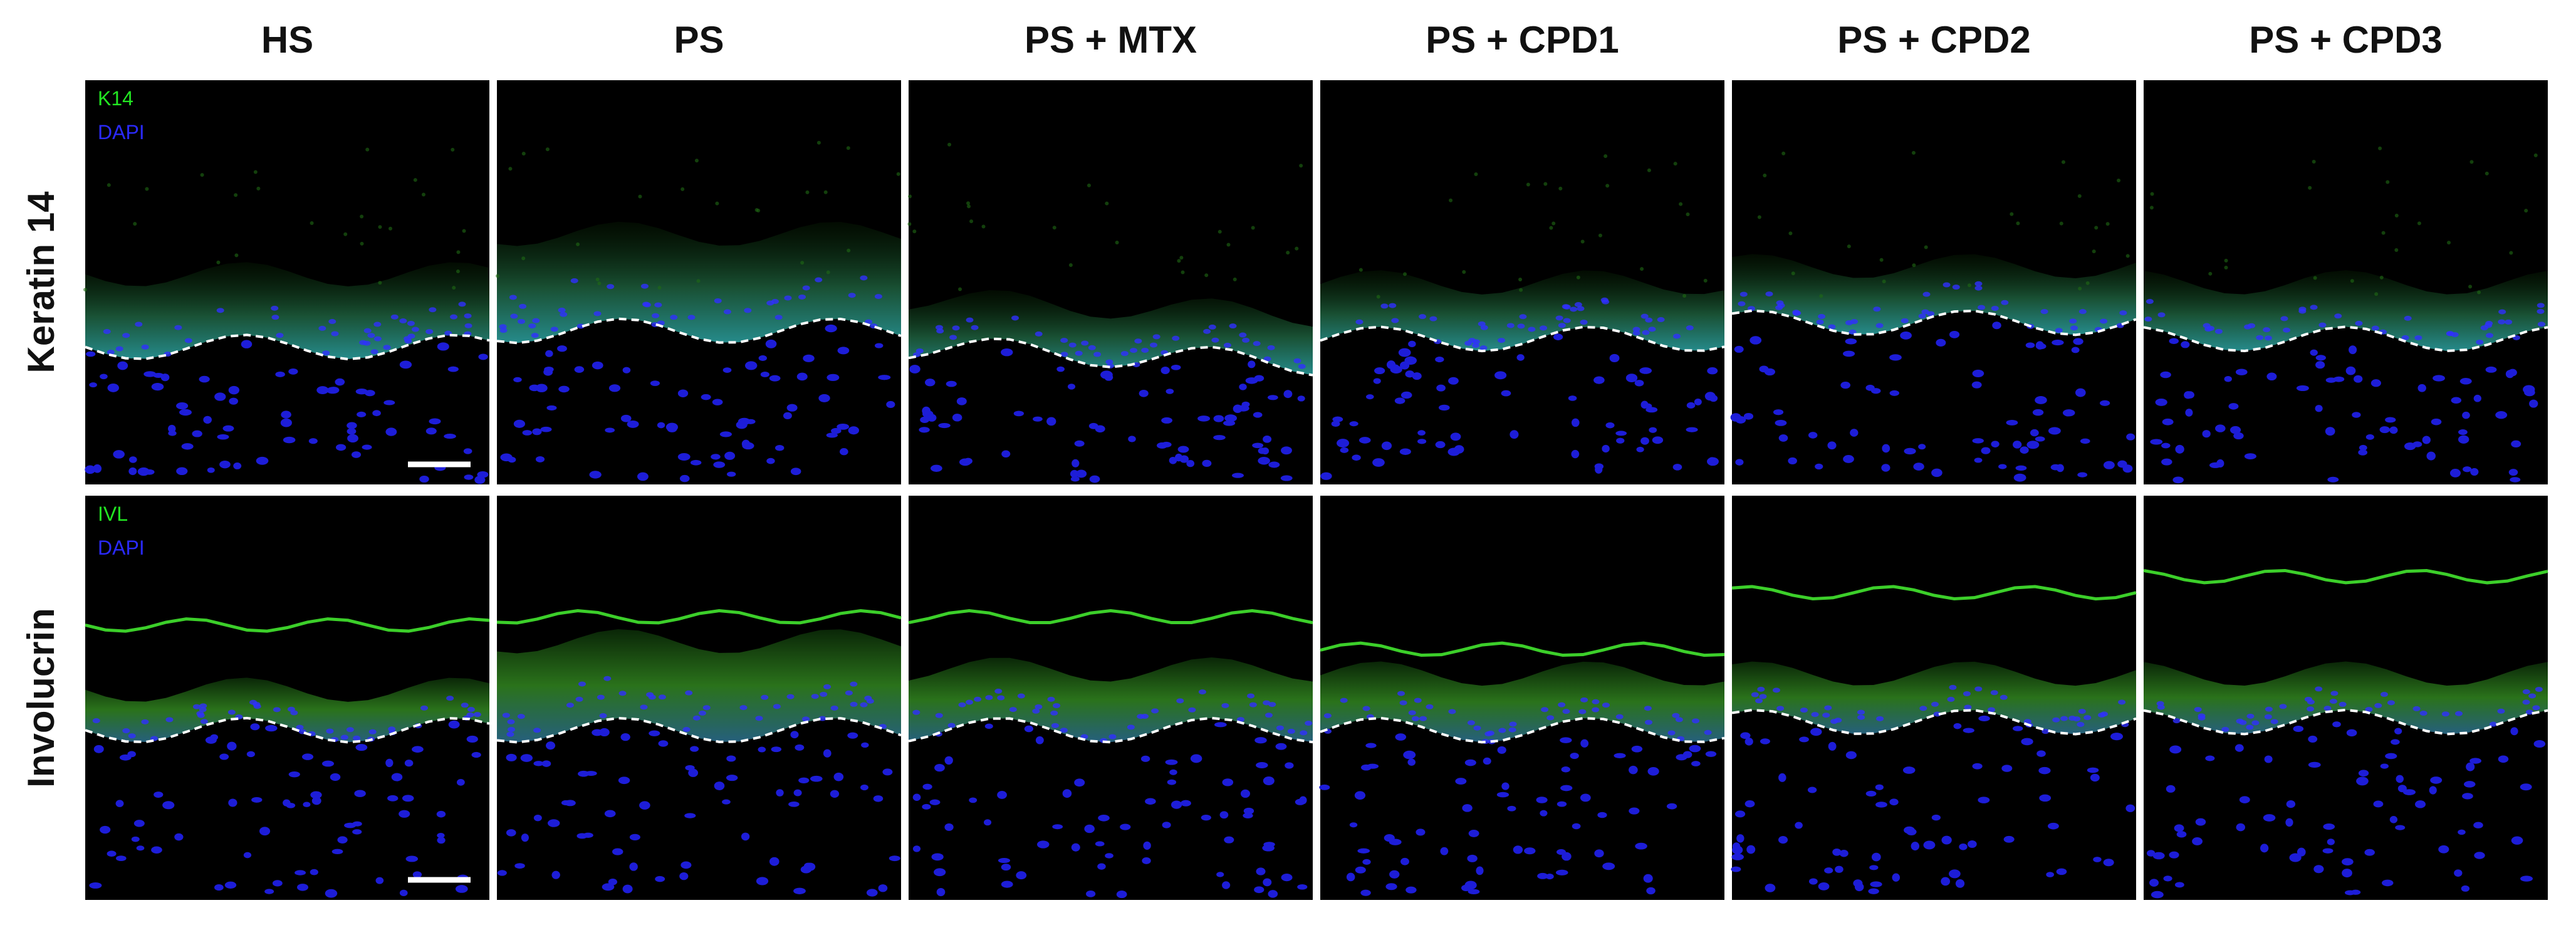 This screenshot has height=930, width=2576. What do you see at coordinates (1934, 698) in the screenshot?
I see `micrograph-panel` at bounding box center [1934, 698].